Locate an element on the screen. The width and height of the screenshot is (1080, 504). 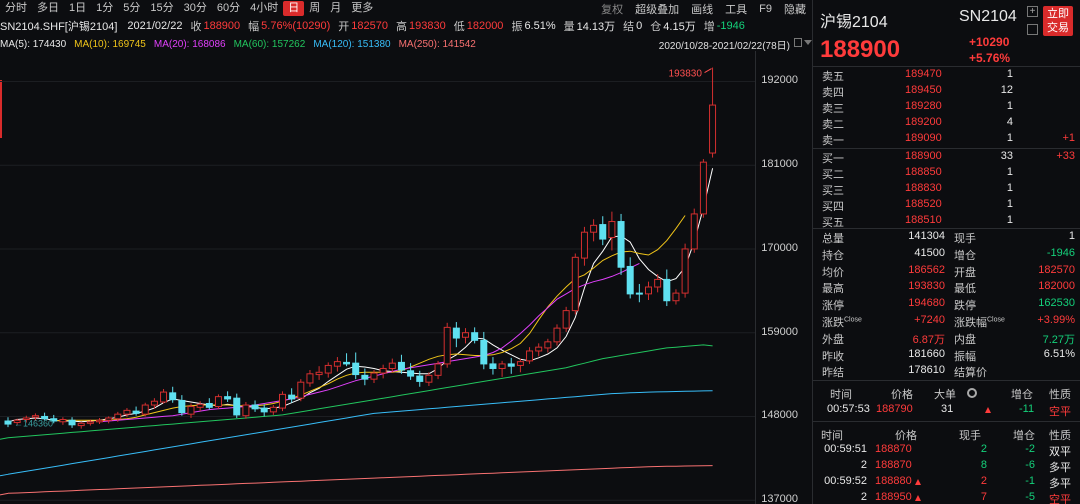
ma60-legend: MA(60): 157262 is located at coordinates (269, 44).